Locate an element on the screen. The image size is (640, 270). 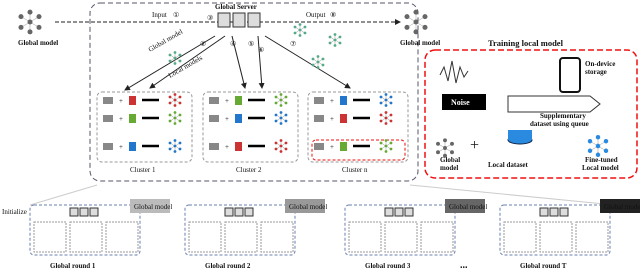
label: dataset using queue is located at coordinates (559, 124).